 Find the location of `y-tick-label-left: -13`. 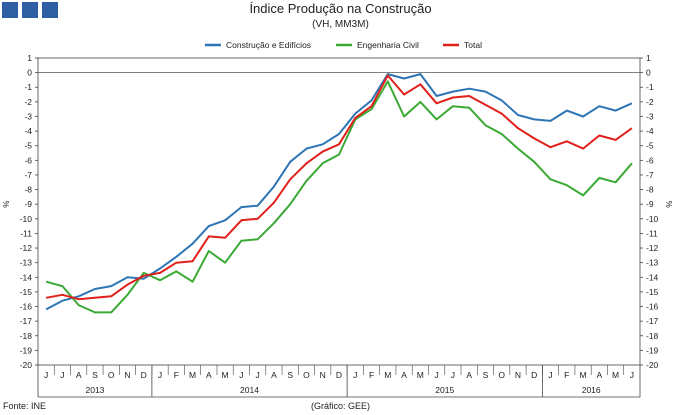

y-tick-label-left: -13 is located at coordinates (26, 263).